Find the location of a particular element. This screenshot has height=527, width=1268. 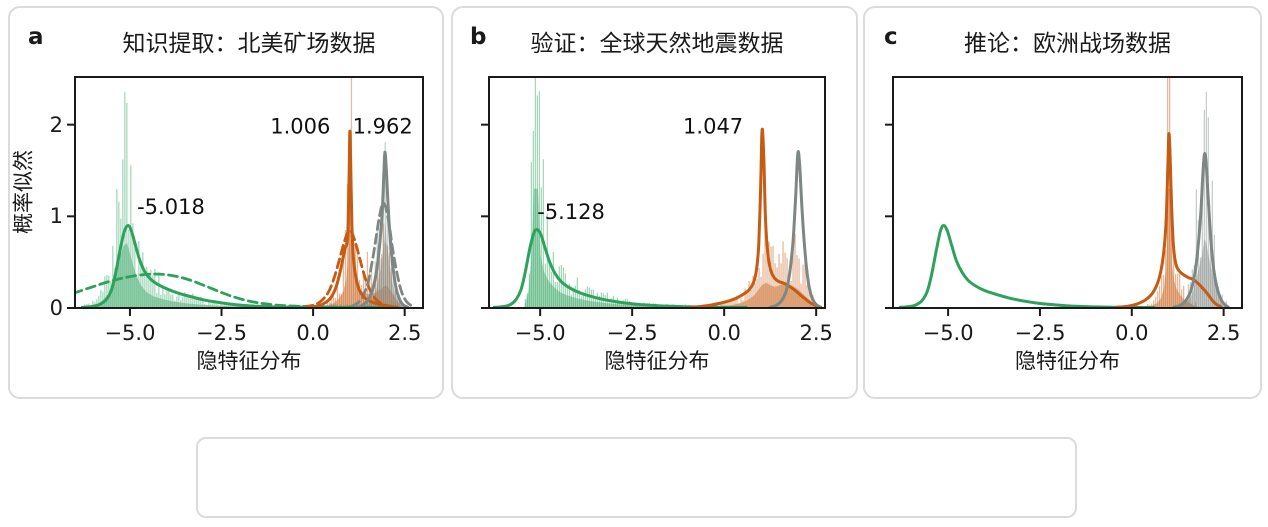

annotation--5.018: -5.018 is located at coordinates (171, 207).